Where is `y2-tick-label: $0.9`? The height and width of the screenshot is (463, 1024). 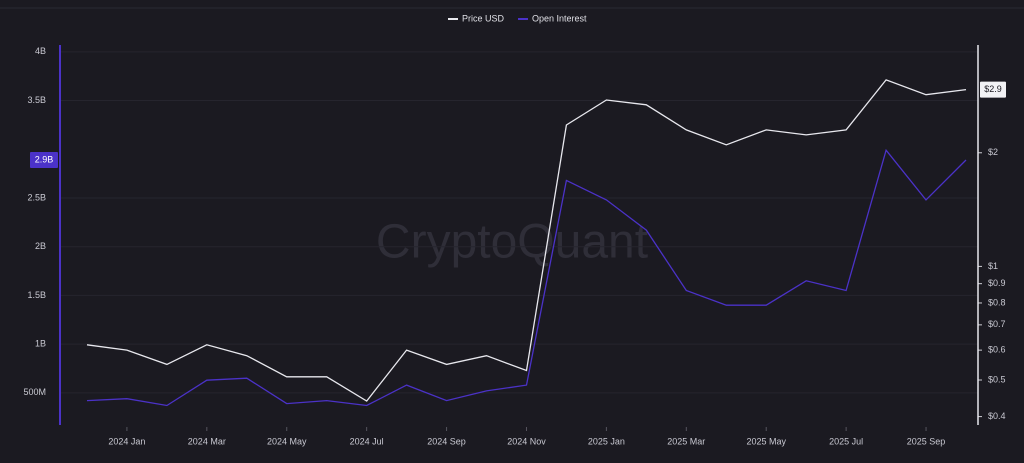
y2-tick-label: $0.9 is located at coordinates (997, 283).